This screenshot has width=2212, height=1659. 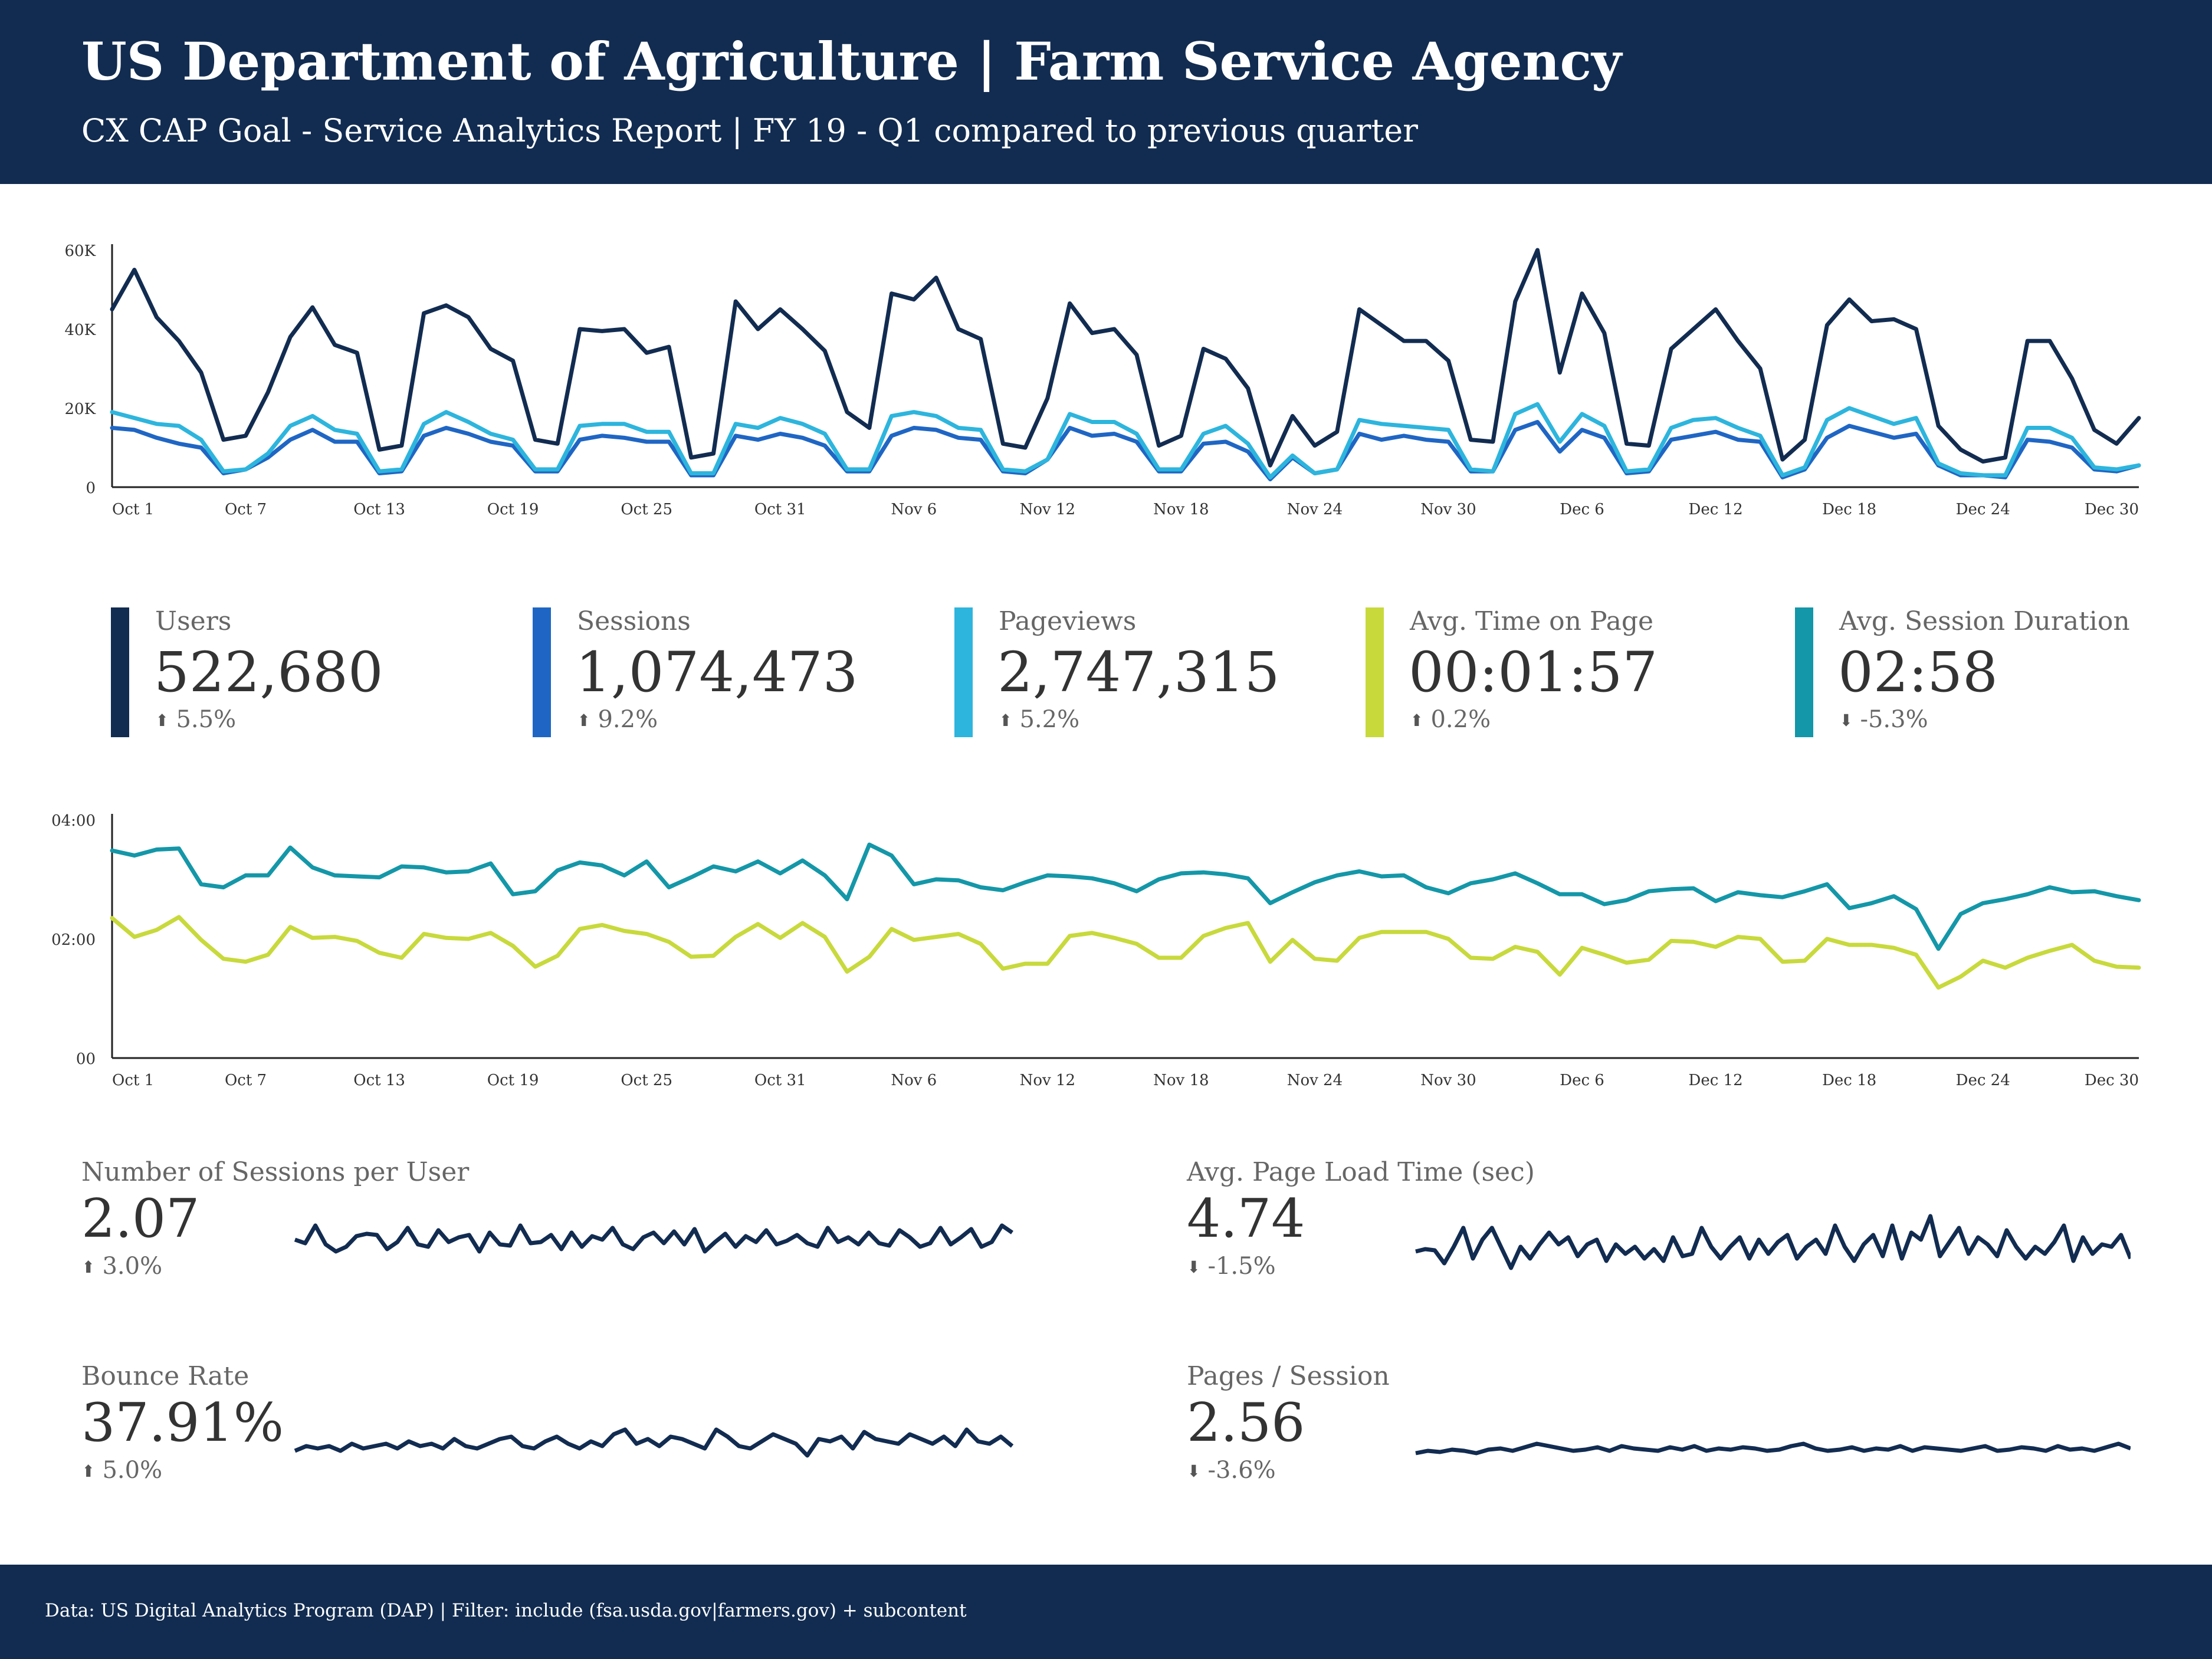 I want to click on kpi-delta: ⬇ -5.3%, so click(x=1883, y=719).